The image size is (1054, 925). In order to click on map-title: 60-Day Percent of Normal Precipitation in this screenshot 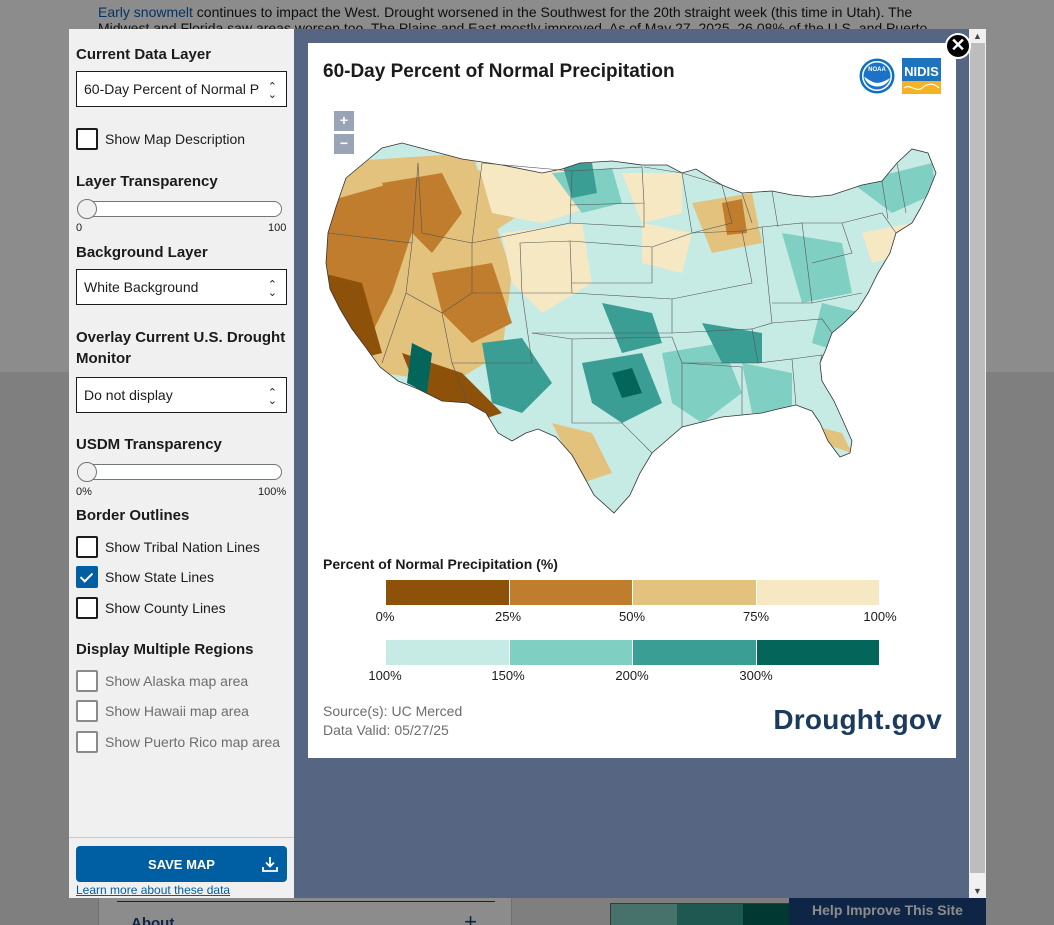, I will do `click(499, 71)`.